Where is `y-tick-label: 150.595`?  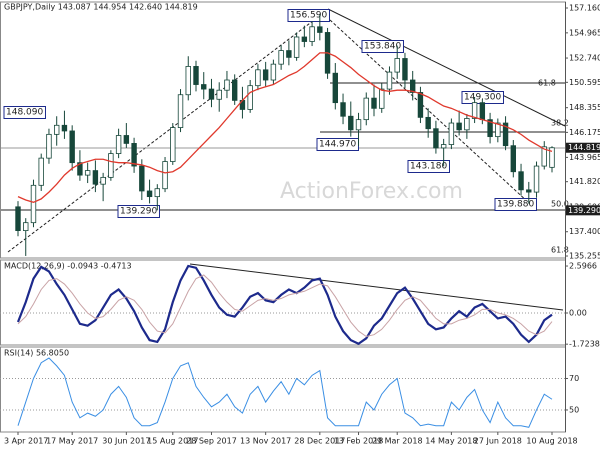
y-tick-label: 150.595 is located at coordinates (584, 82).